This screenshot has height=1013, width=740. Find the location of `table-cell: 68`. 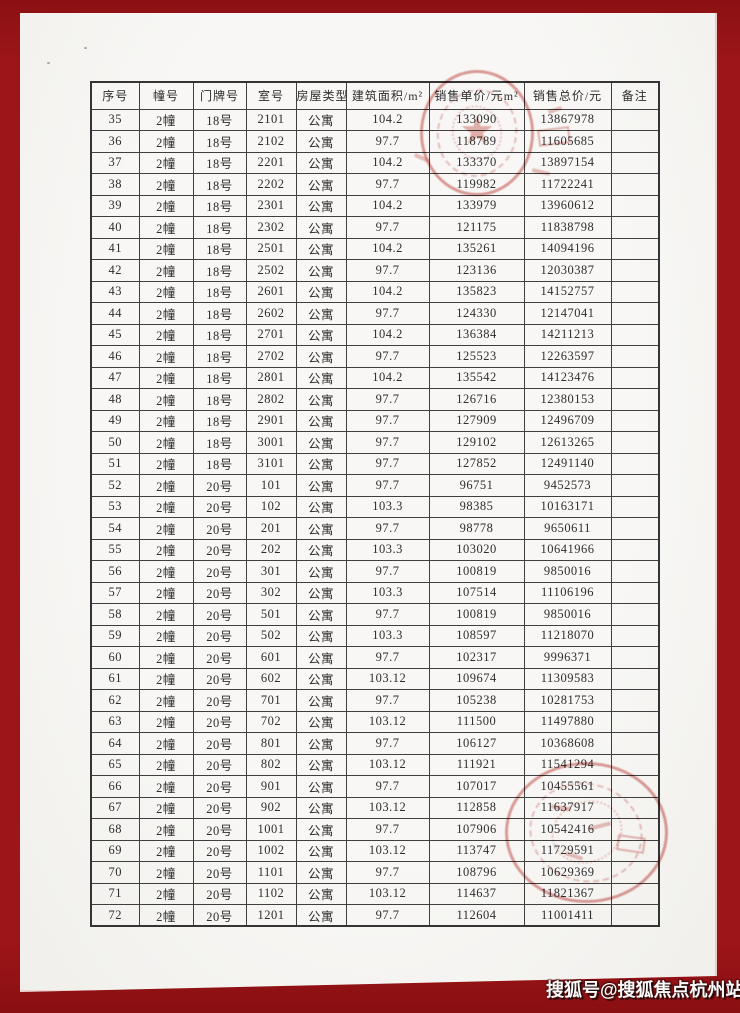

table-cell: 68 is located at coordinates (115, 829).